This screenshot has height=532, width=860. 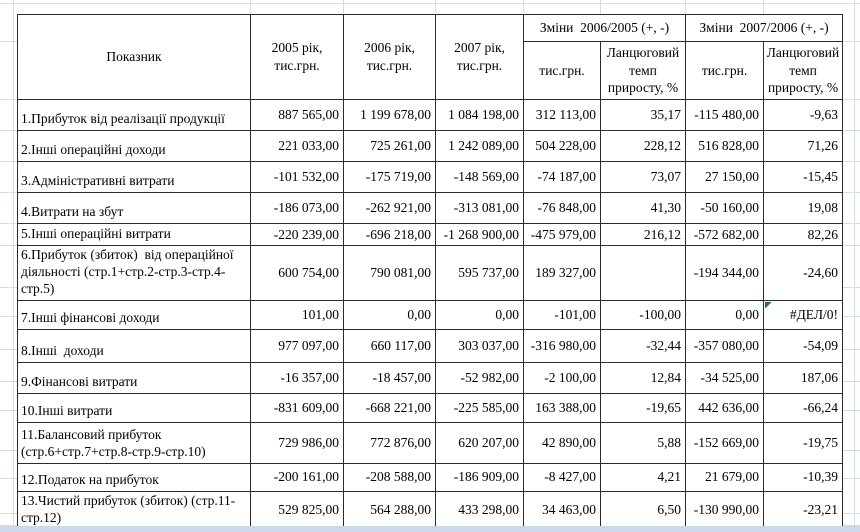 I want to click on cell-2006: 1 199 678,00, so click(x=389, y=115).